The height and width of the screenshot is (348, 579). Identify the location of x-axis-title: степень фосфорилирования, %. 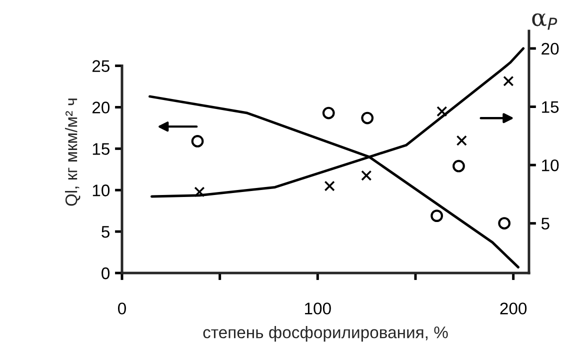
(325, 334).